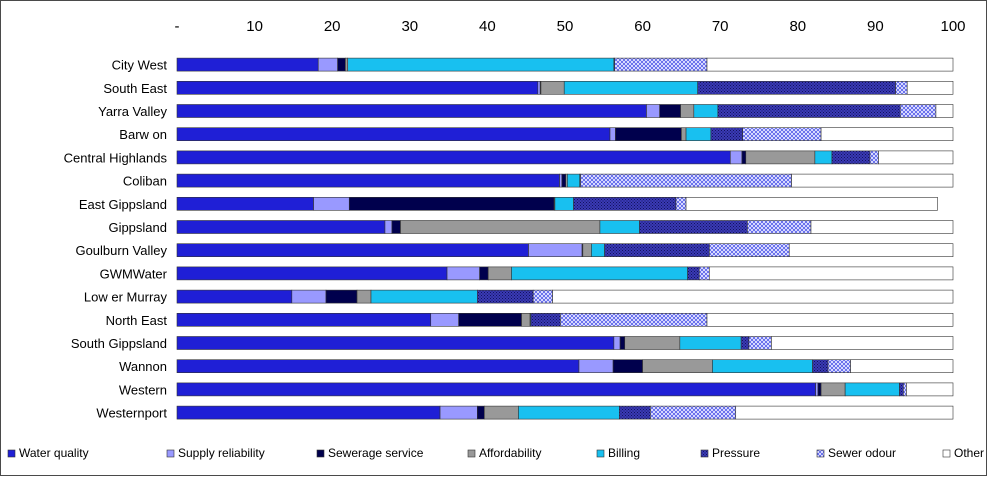 This screenshot has width=987, height=480. What do you see at coordinates (952, 26) in the screenshot?
I see `x-tick-label: 100` at bounding box center [952, 26].